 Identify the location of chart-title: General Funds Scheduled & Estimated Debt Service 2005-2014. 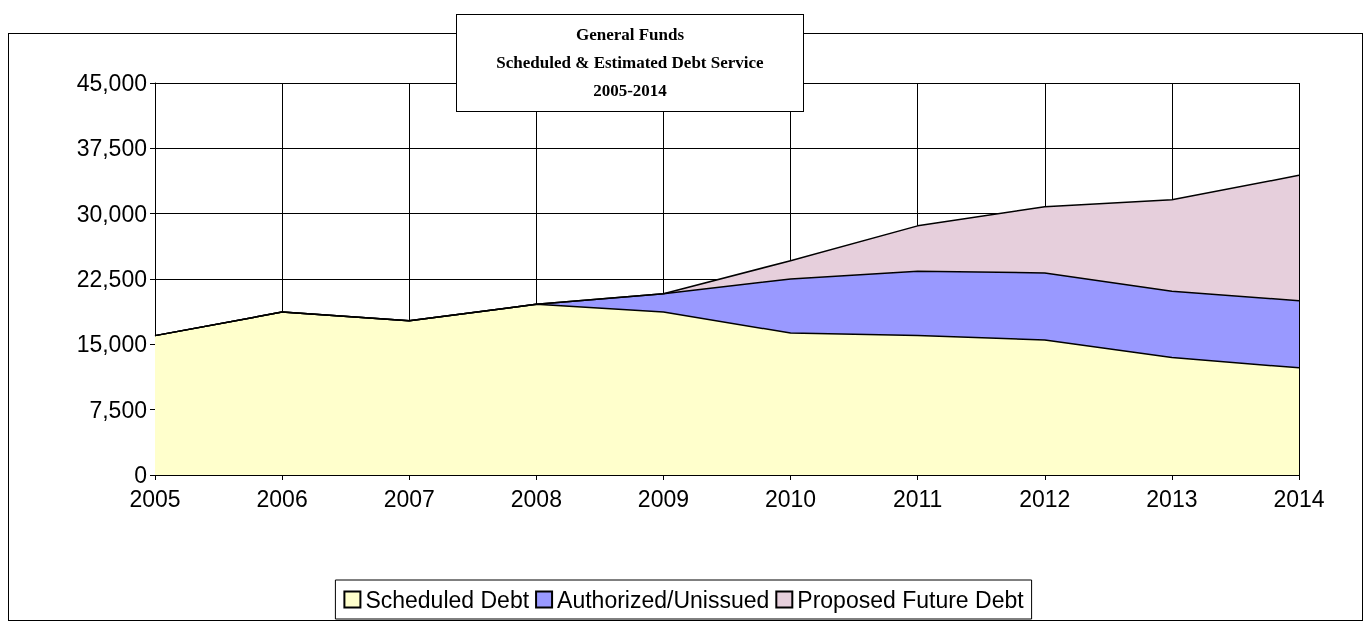
(630, 62).